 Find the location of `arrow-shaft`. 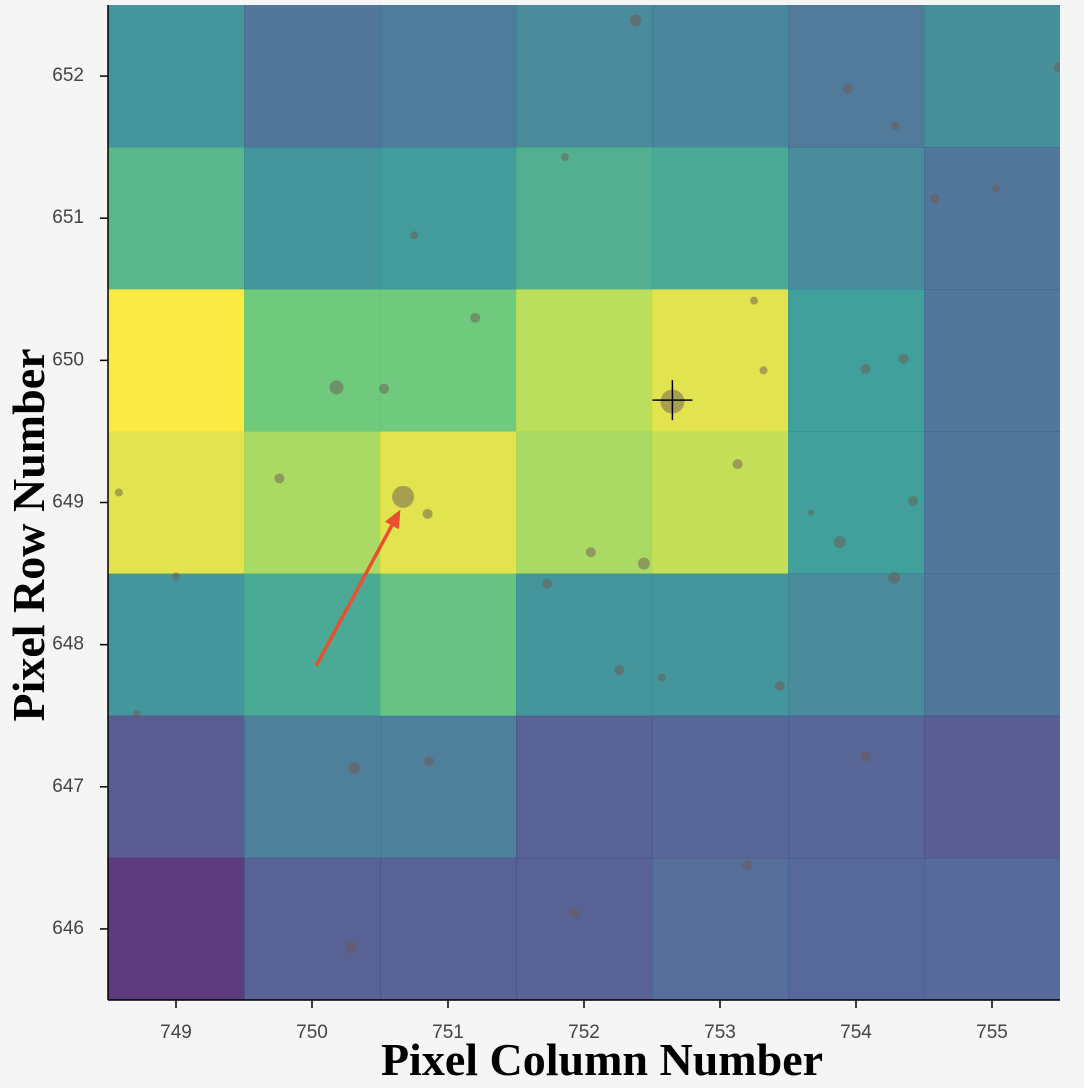

arrow-shaft is located at coordinates (354, 595).